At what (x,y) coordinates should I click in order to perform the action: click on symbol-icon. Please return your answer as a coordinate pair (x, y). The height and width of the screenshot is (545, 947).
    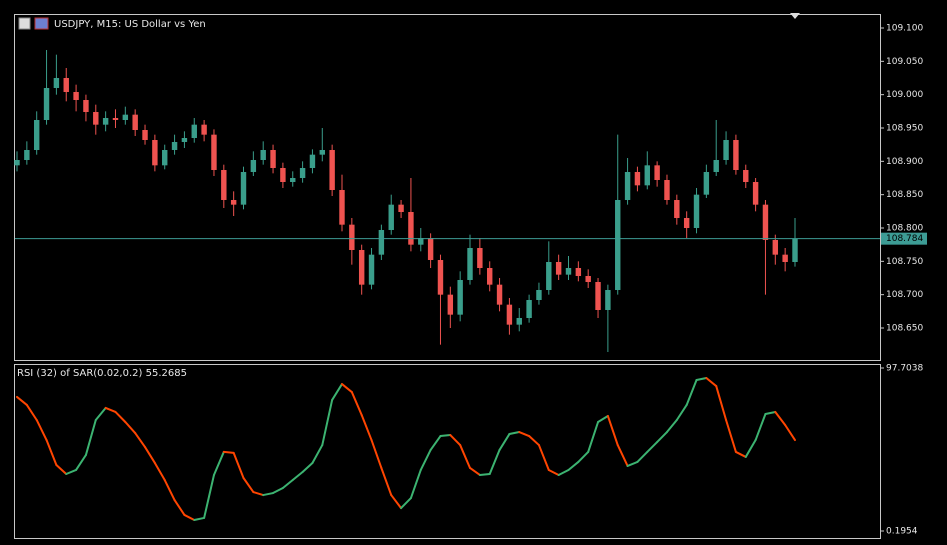
    Looking at the image, I should click on (24, 23).